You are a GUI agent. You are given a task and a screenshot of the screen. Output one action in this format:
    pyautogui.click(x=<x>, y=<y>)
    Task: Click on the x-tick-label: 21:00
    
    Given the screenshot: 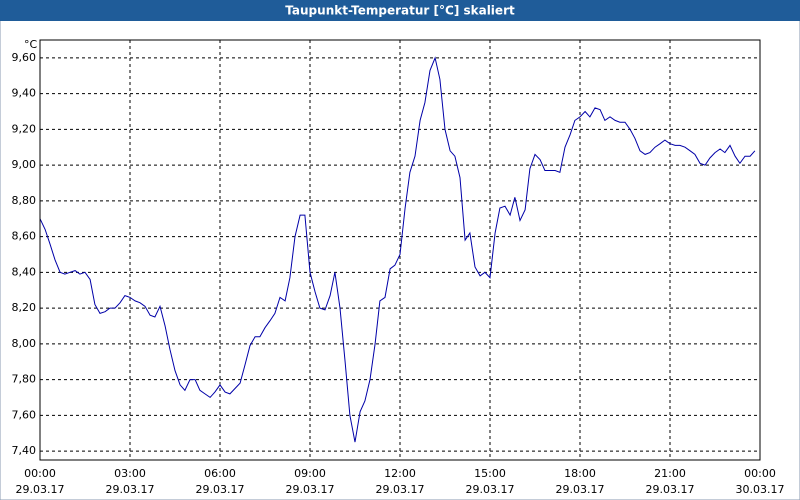 What is the action you would take?
    pyautogui.click(x=670, y=473)
    